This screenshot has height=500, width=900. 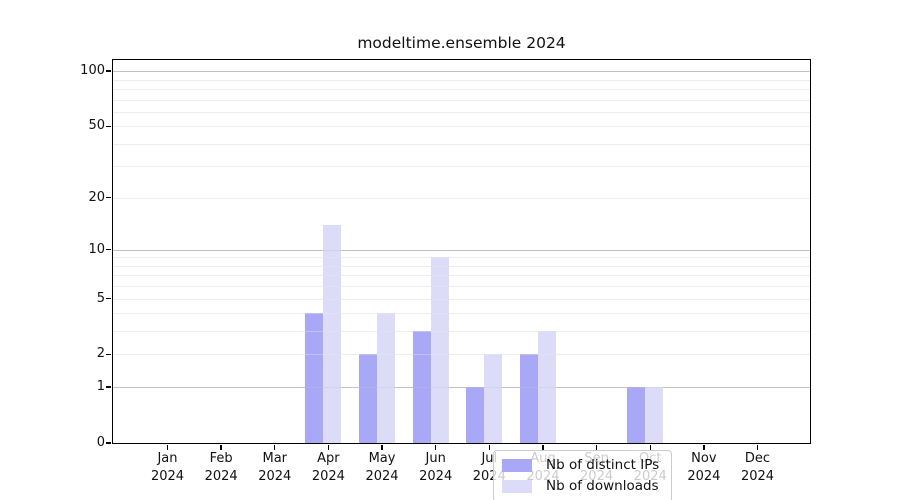 What do you see at coordinates (314, 378) in the screenshot?
I see `bar-apr-ips` at bounding box center [314, 378].